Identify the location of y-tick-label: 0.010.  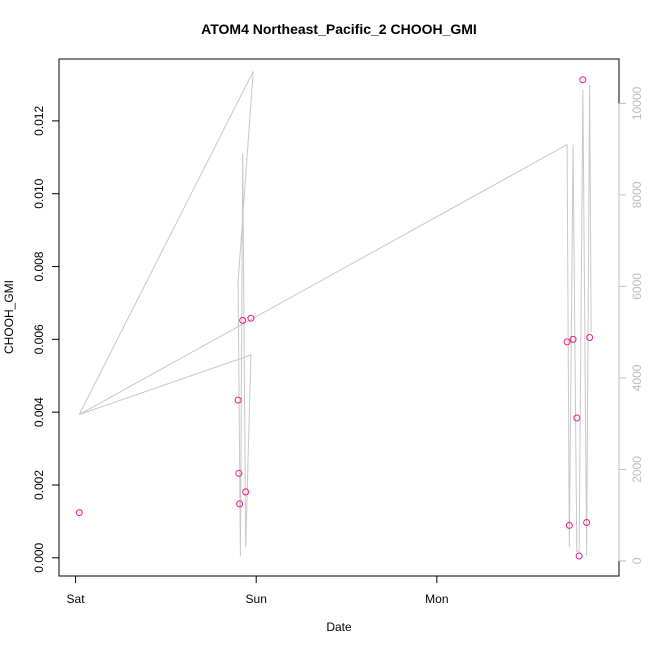
(39, 193).